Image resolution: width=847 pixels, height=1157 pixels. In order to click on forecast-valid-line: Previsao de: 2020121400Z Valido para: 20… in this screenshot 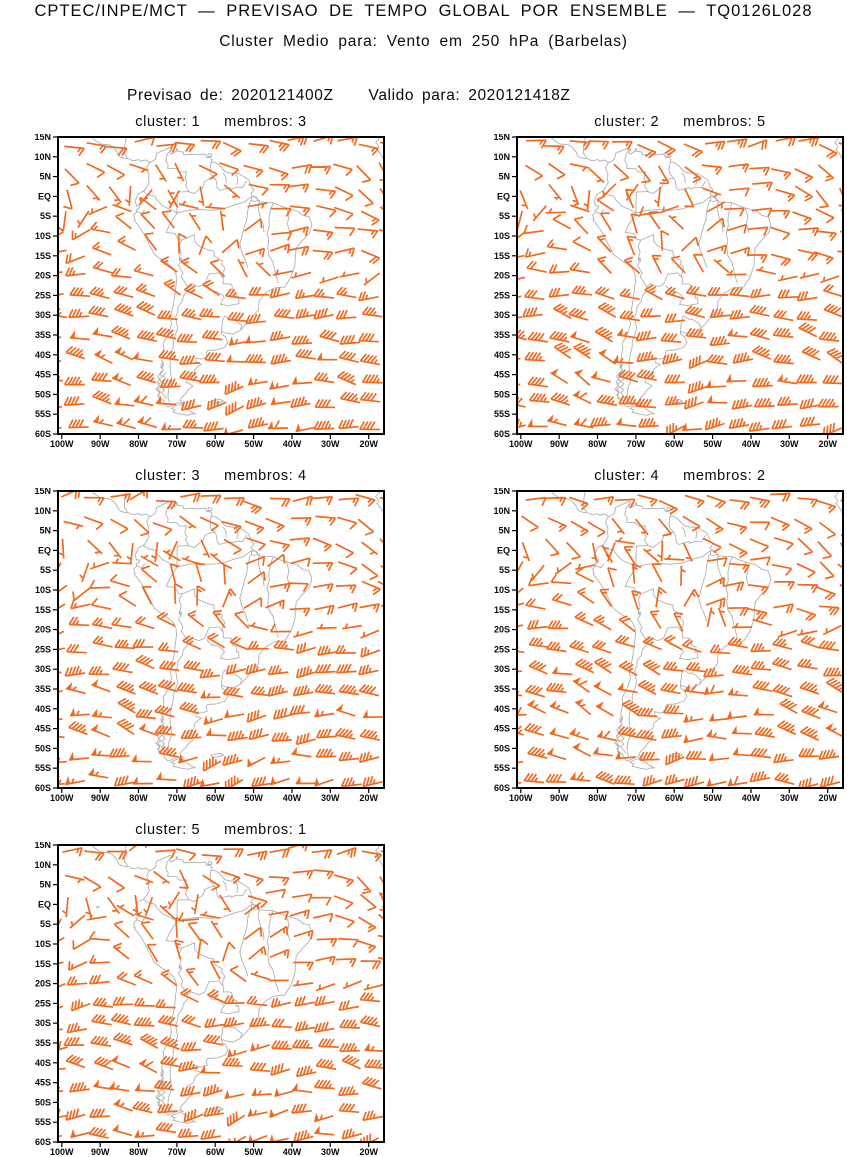, I will do `click(349, 96)`.